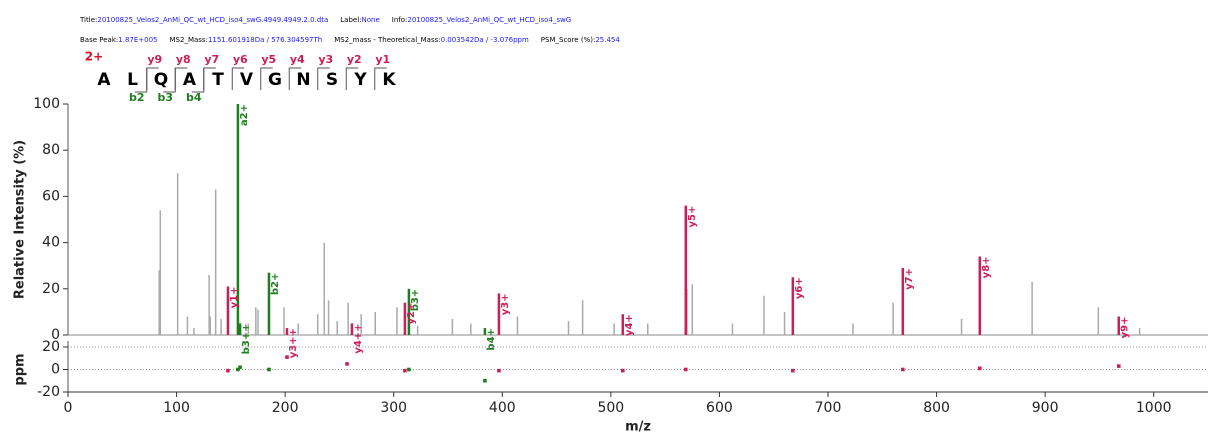 This screenshot has height=435, width=1209. I want to click on peak-label: y7+, so click(909, 279).